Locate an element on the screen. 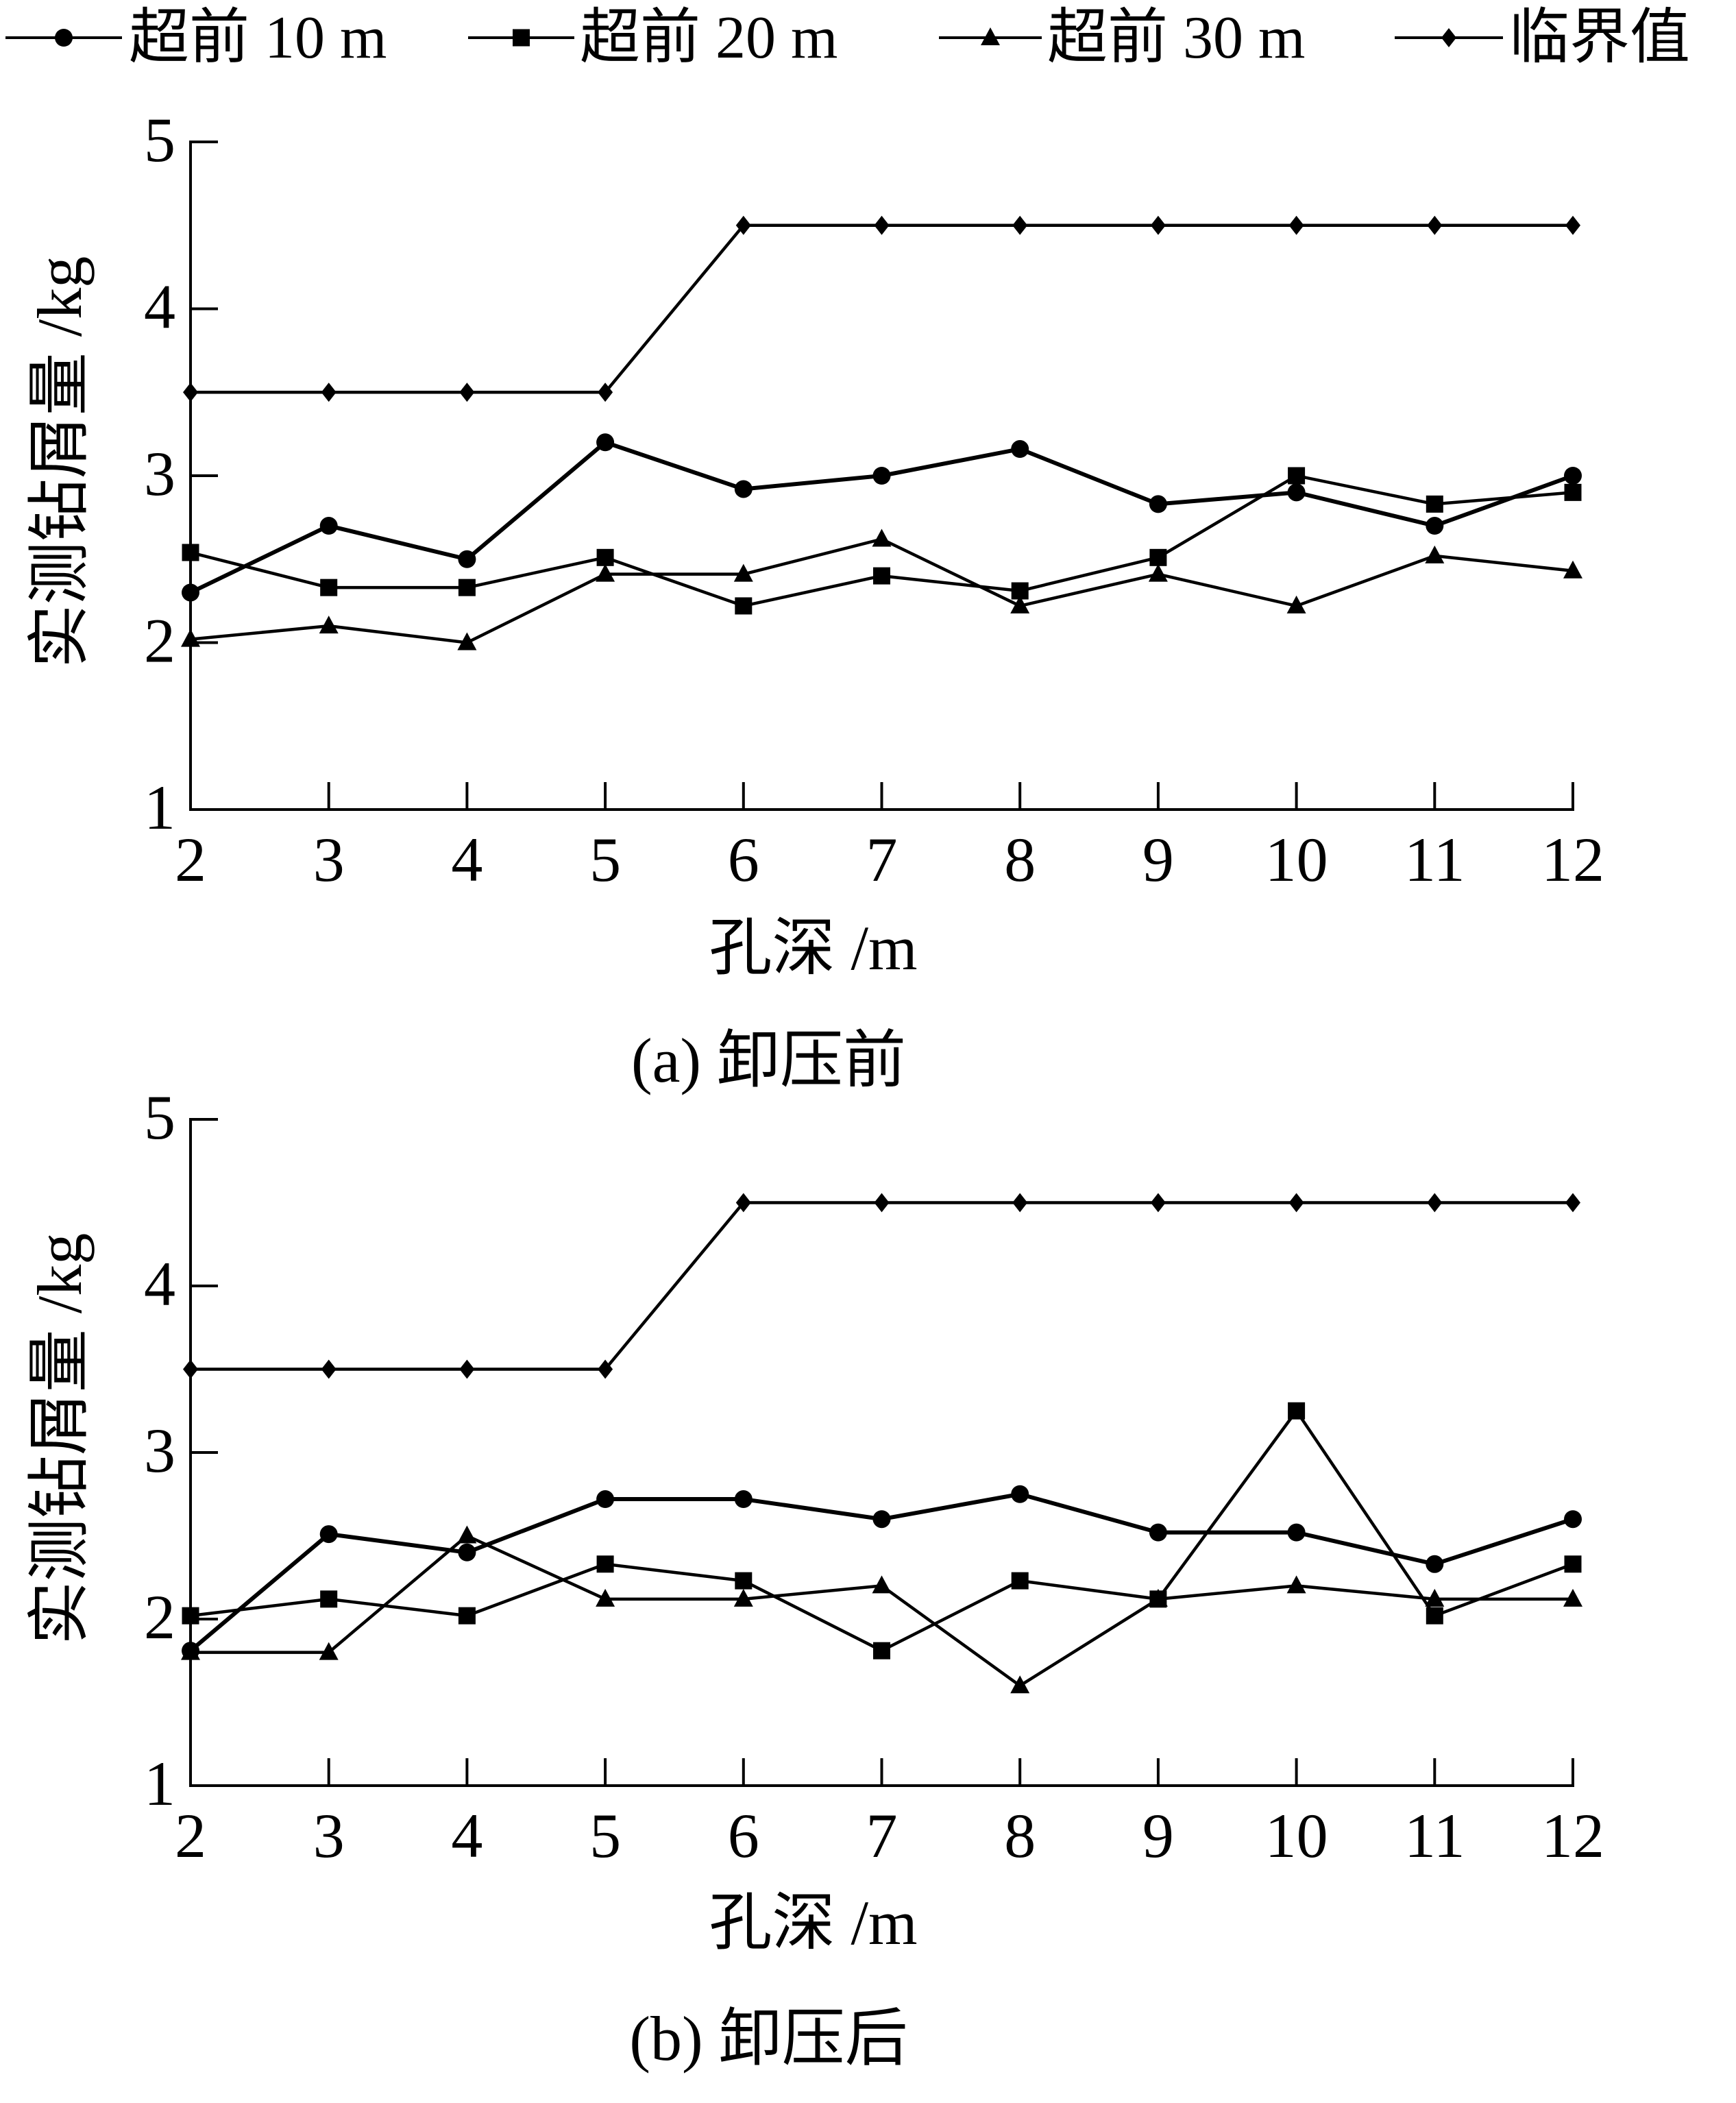  legend-label: 超前 30 m is located at coordinates (1176, 38).